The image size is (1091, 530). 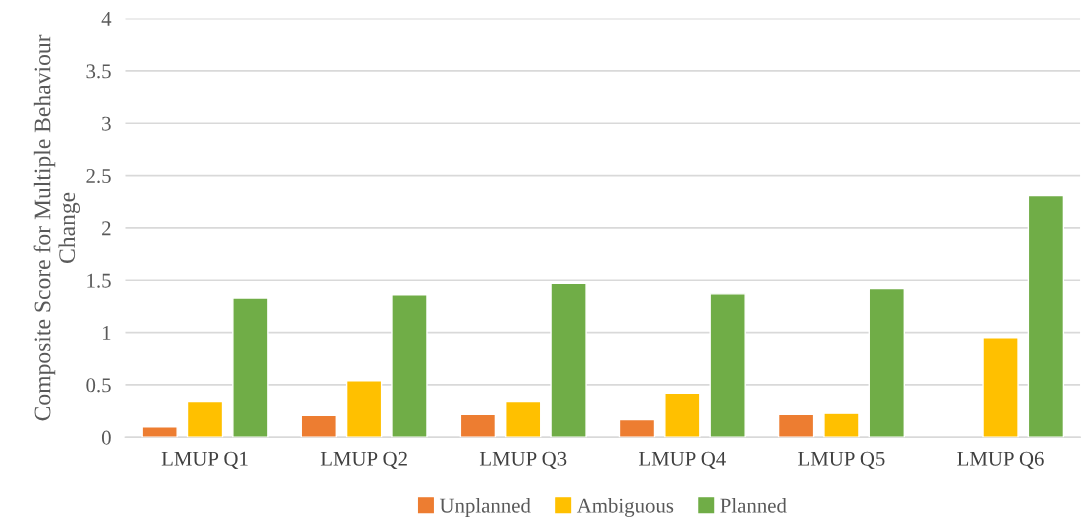 I want to click on y-tick-label: 3.5, so click(x=98, y=71).